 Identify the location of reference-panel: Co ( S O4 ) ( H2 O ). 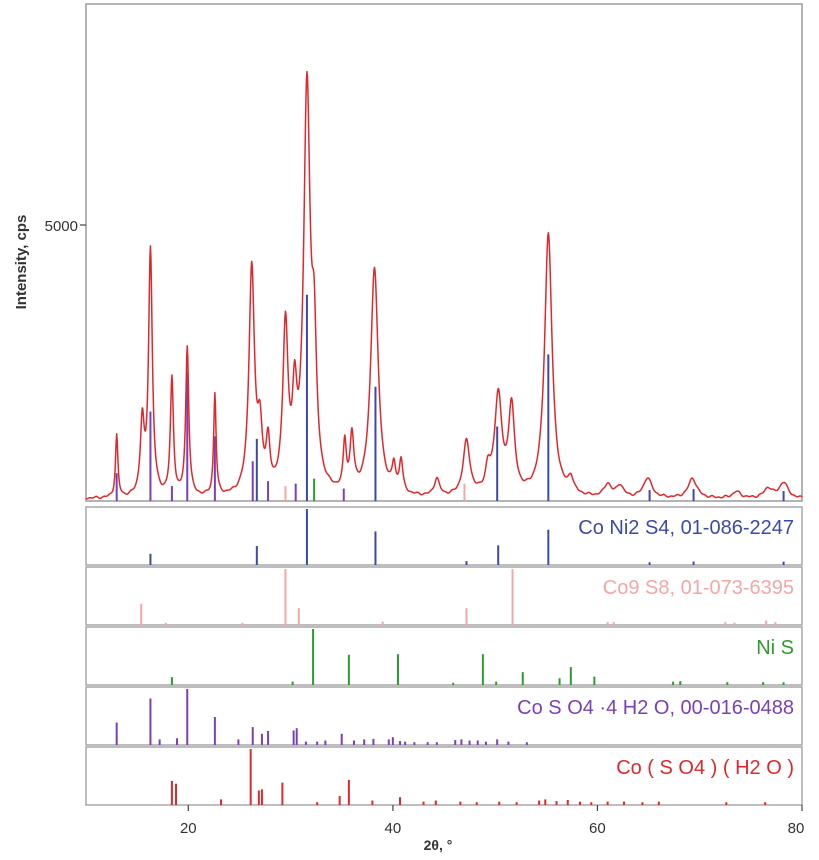
(444, 776).